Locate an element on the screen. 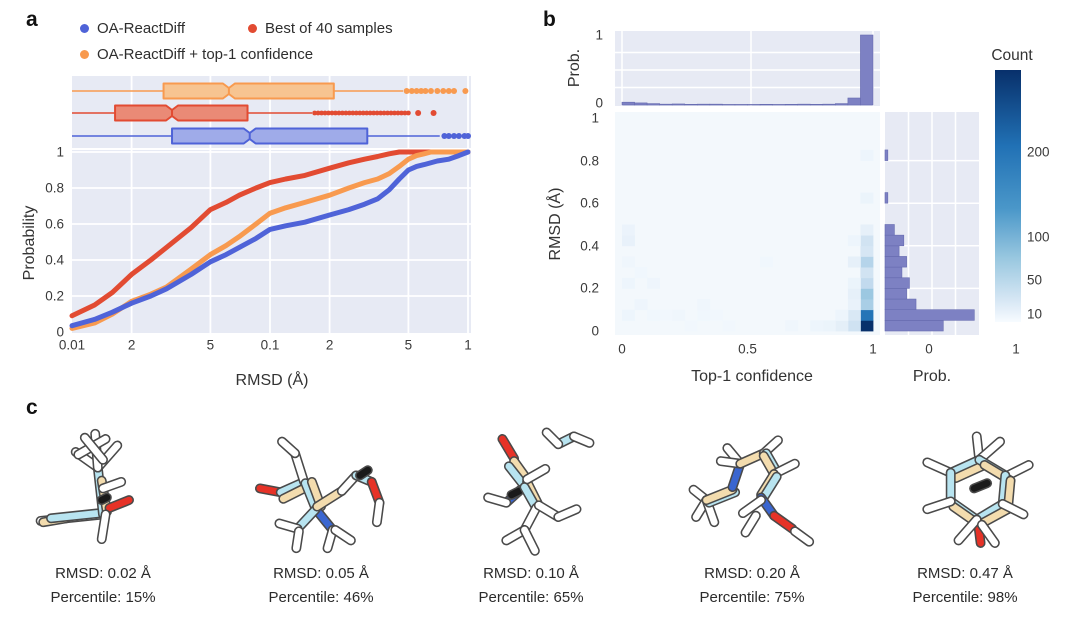 The width and height of the screenshot is (1080, 620). molecule-1-caption: RMSD: 0.02 Å Percentile: 15% is located at coordinates (102, 586).